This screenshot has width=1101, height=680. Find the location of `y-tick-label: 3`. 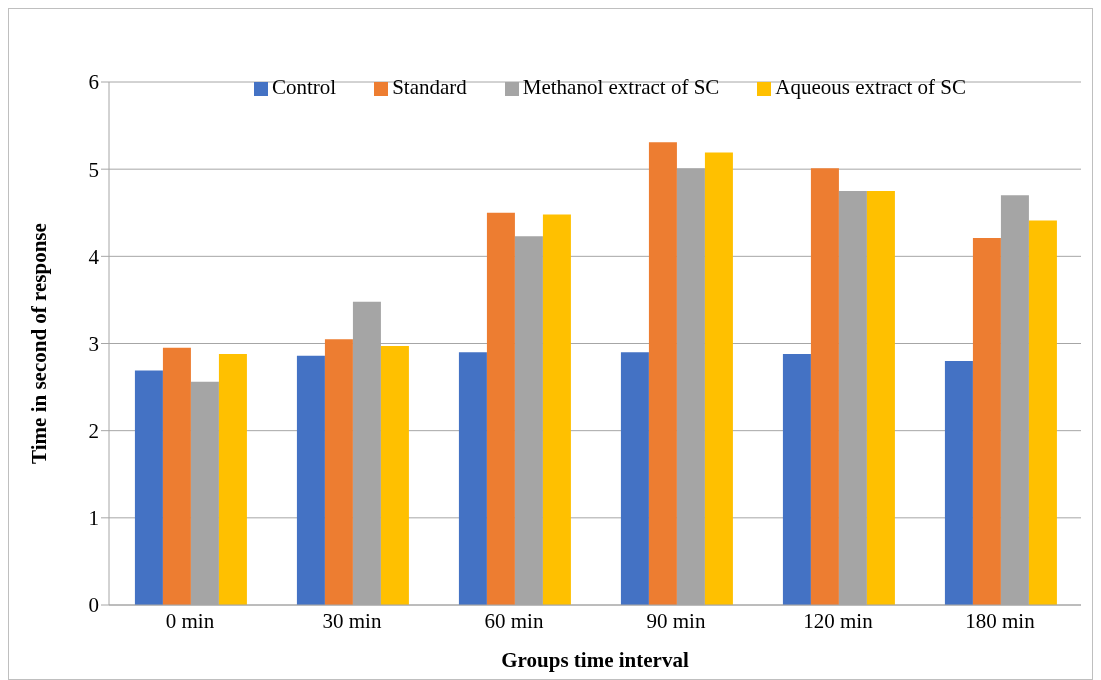

y-tick-label: 3 is located at coordinates (93, 343).